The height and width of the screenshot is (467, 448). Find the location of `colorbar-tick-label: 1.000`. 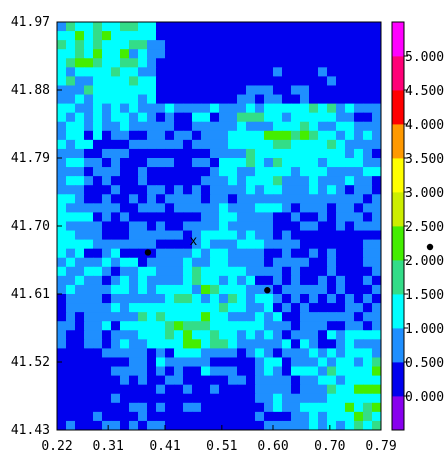

colorbar-tick-label: 1.000 is located at coordinates (424, 329).